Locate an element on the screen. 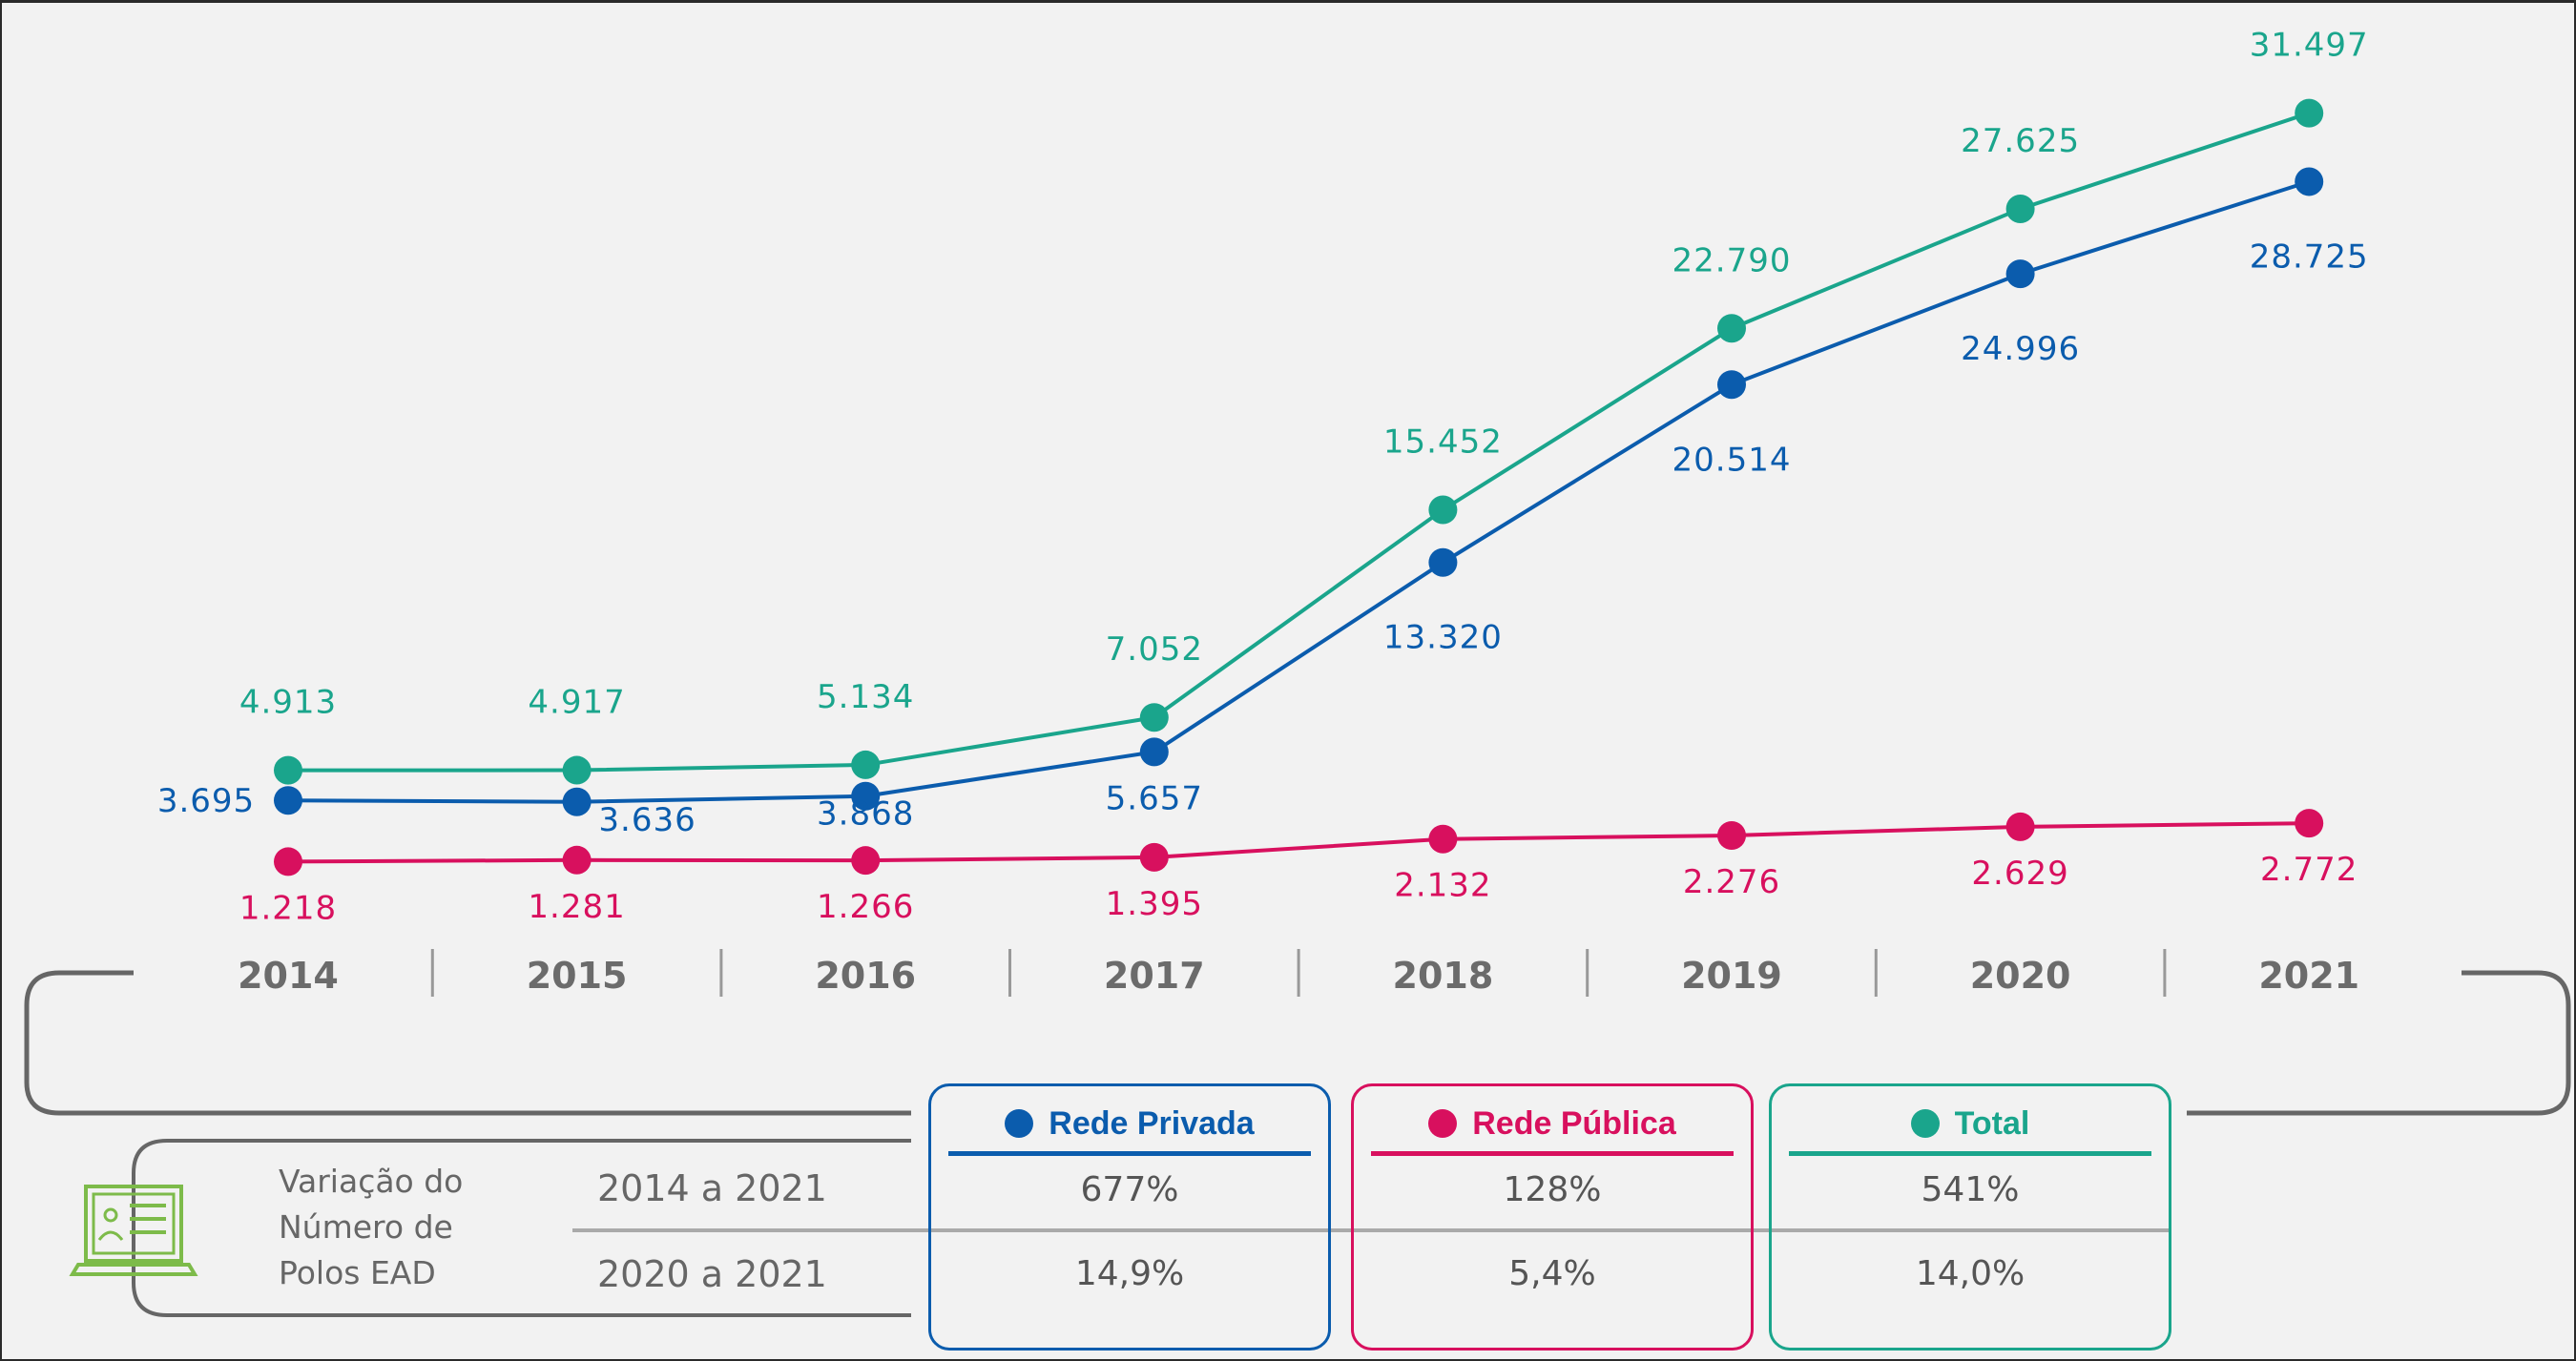 The image size is (2576, 1361). row-title-line: Polos EAD is located at coordinates (357, 1272).